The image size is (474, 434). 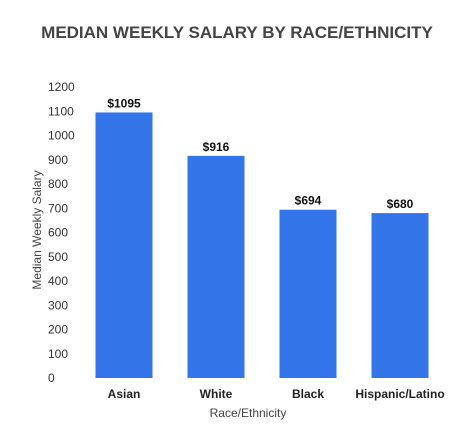 I want to click on y-axis-label: Median Weekly Salary, so click(x=37, y=229).